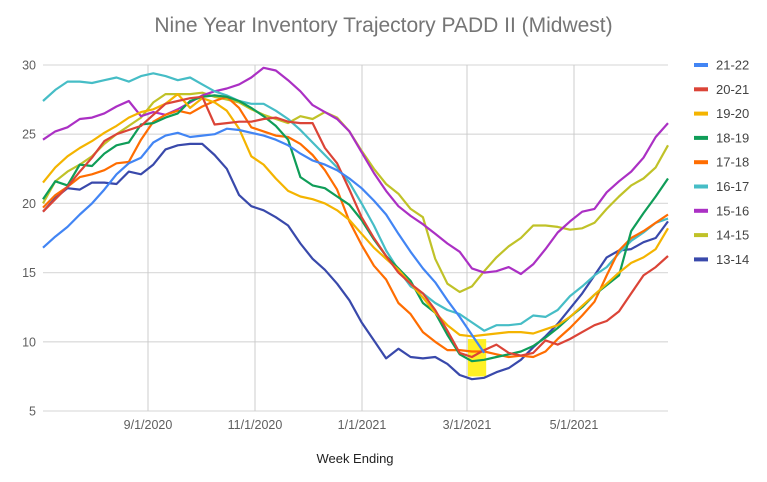  What do you see at coordinates (29, 135) in the screenshot?
I see `y-tick-label: 25` at bounding box center [29, 135].